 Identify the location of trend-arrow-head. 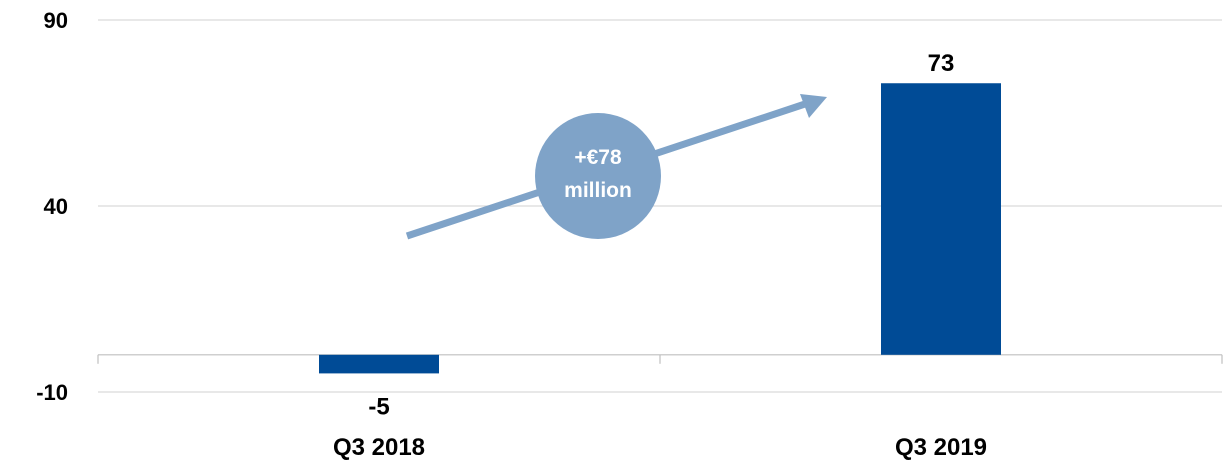
(813, 106).